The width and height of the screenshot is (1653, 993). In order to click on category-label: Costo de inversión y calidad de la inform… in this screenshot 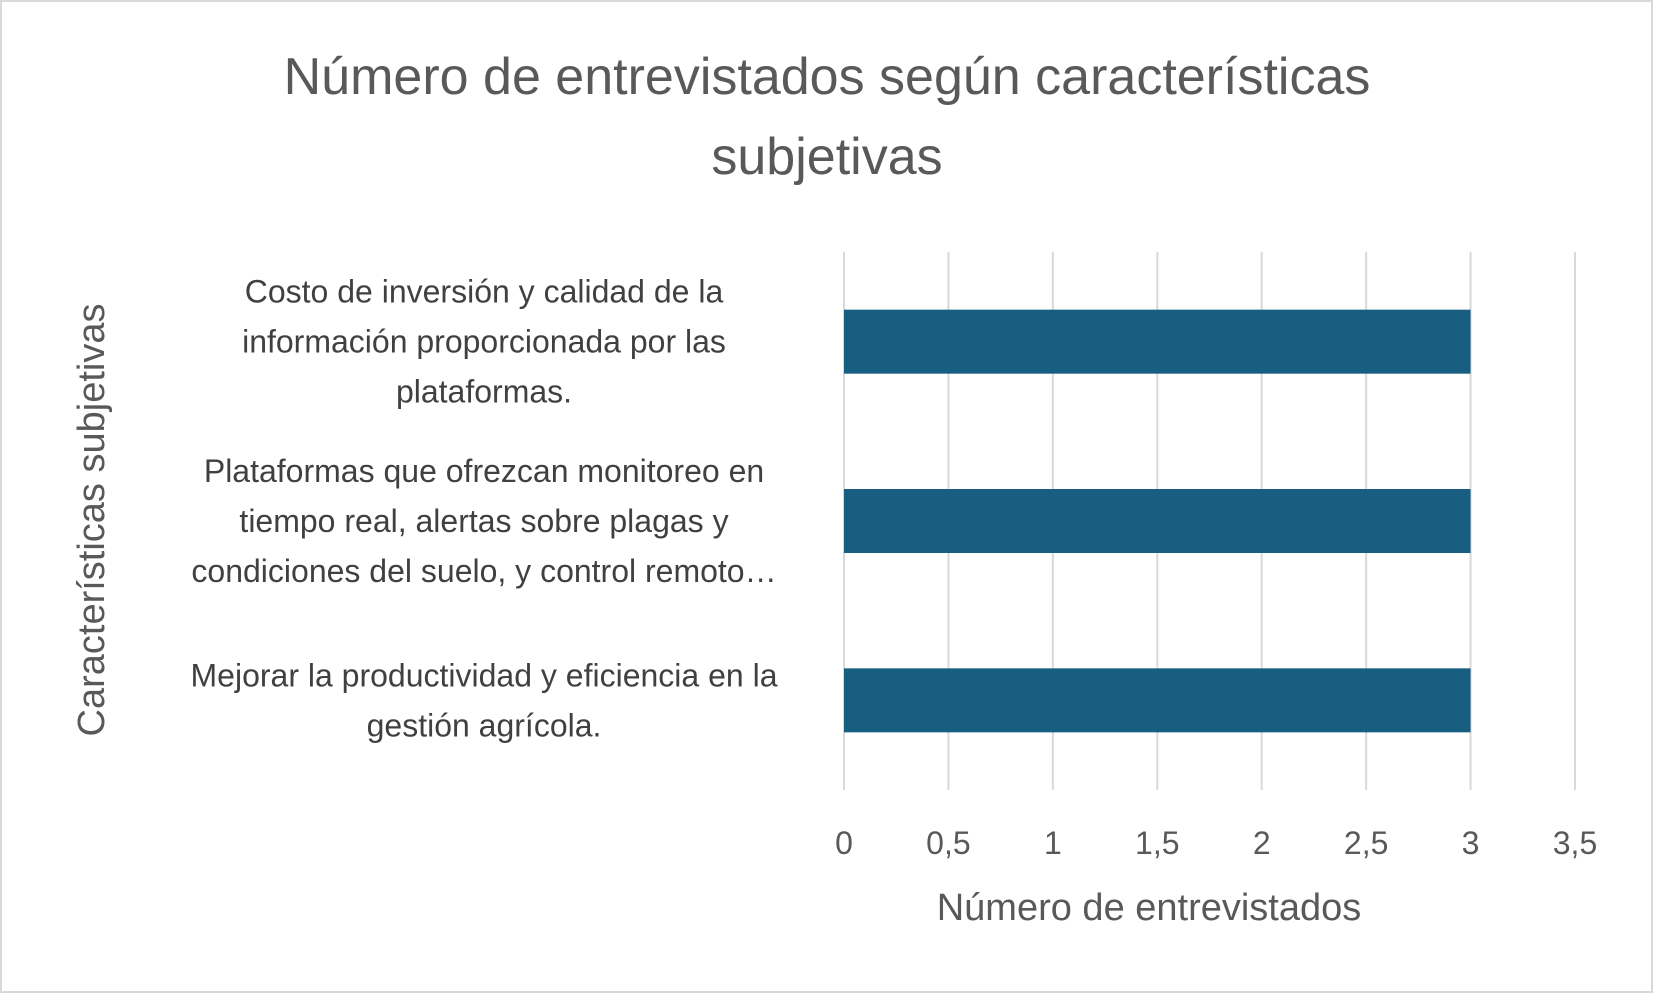, I will do `click(484, 342)`.